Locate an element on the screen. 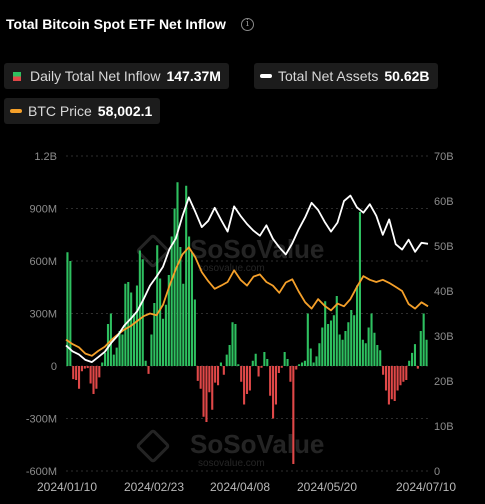  legend-item-btc-price: BTC Price 58,002.1 is located at coordinates (82, 111).